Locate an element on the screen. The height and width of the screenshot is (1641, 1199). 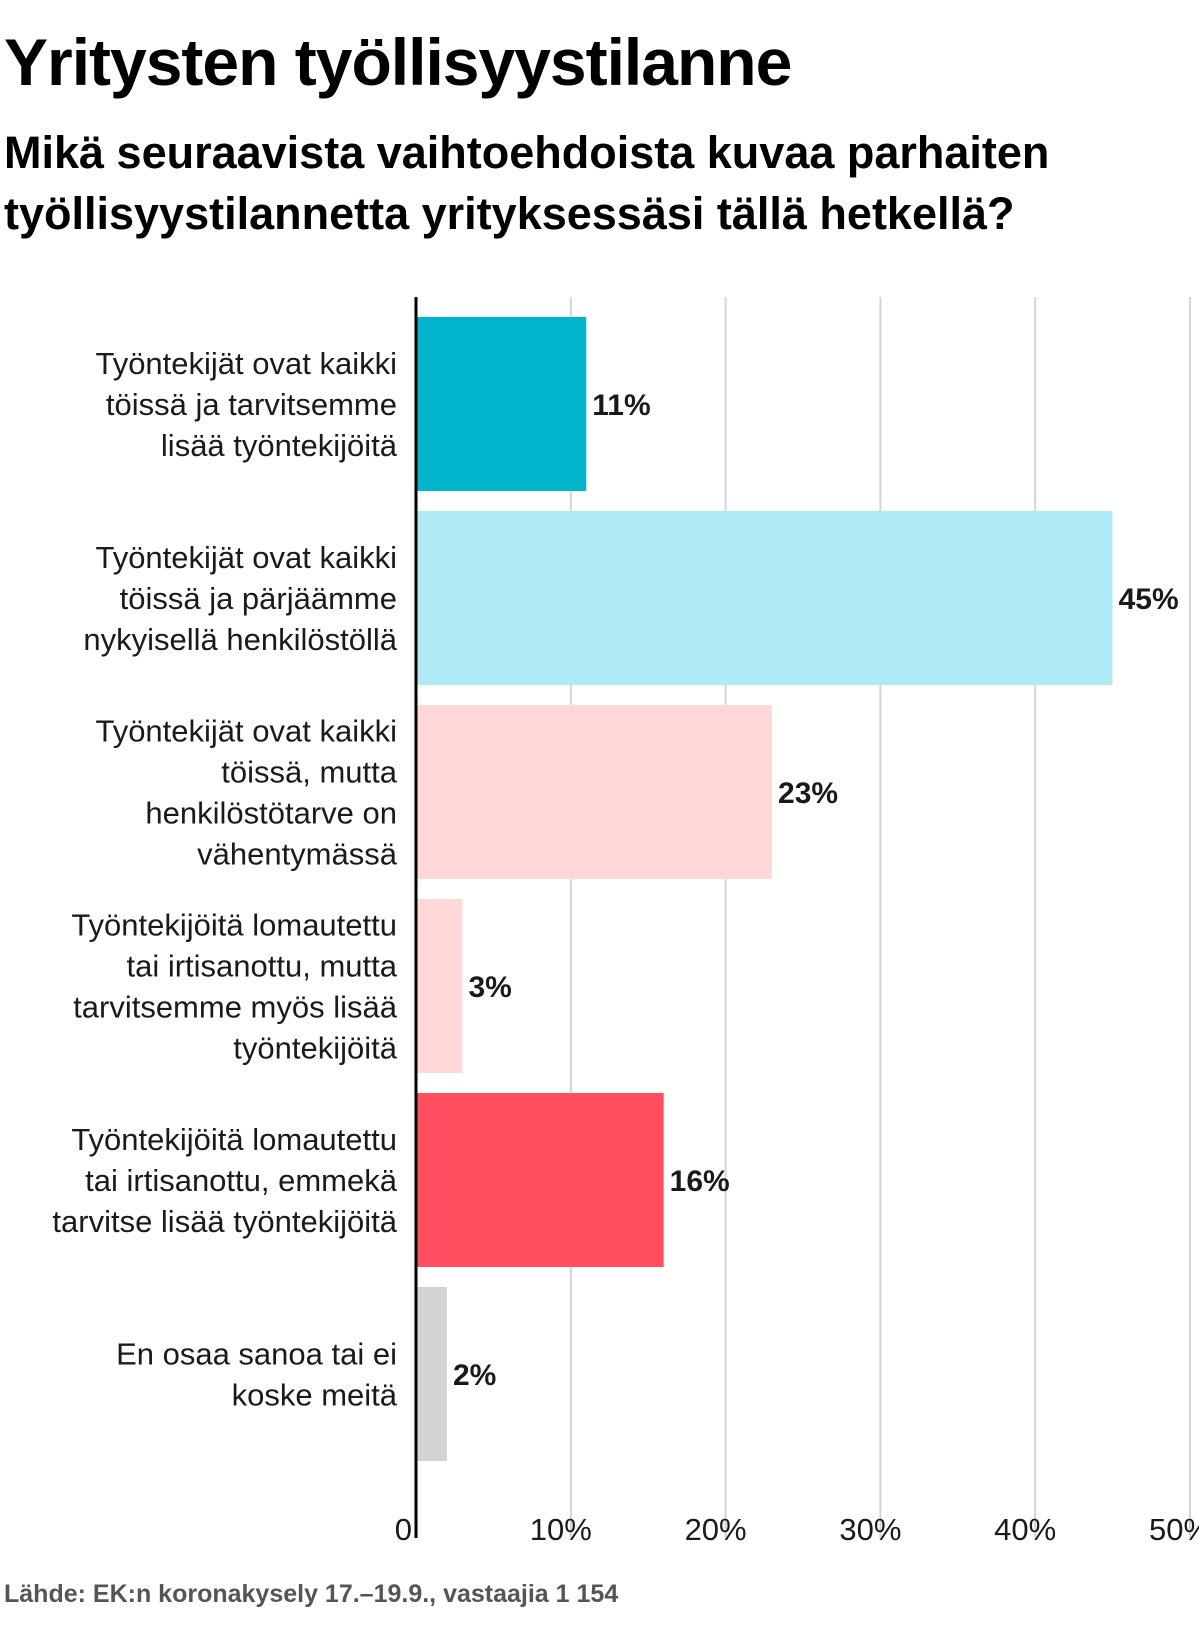
value-label-2: 45% is located at coordinates (1149, 599).